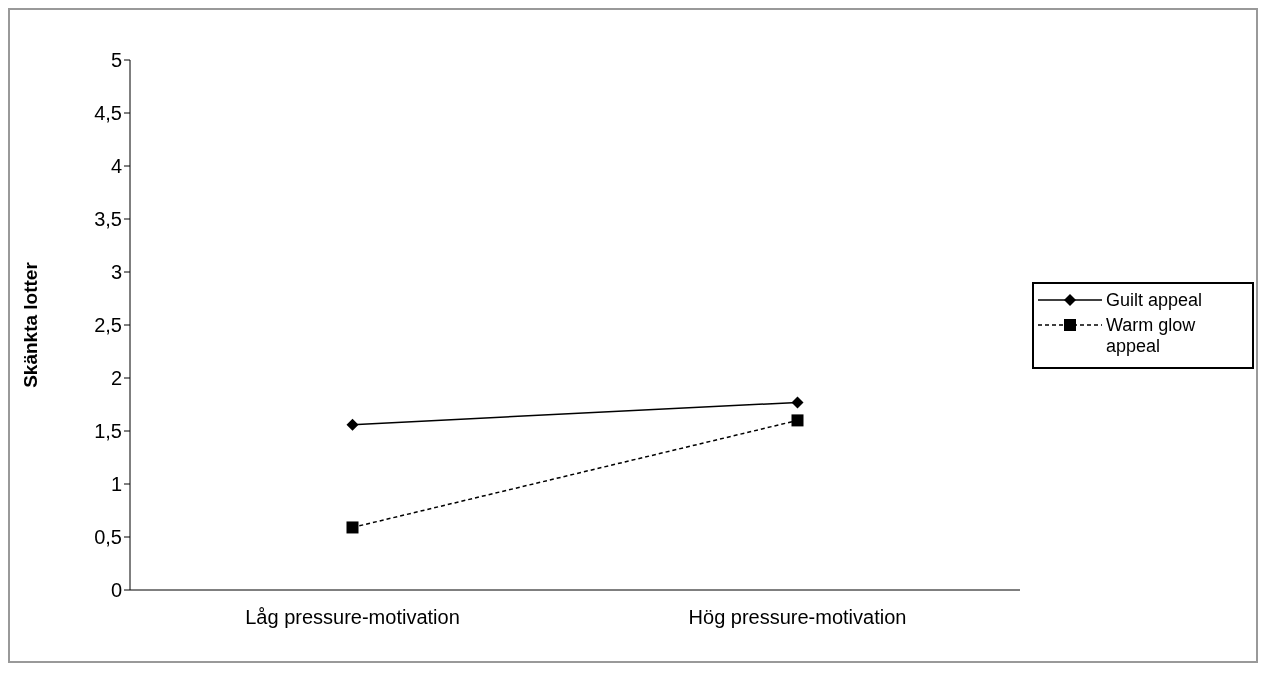  I want to click on y-tick-label: 3, so click(116, 272).